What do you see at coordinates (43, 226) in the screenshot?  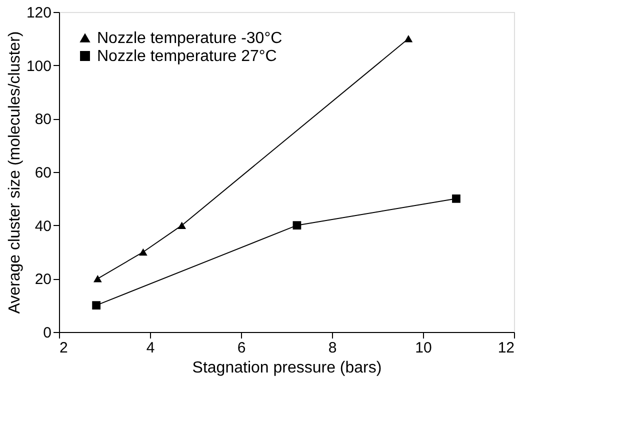 I see `y-tick-label: 40` at bounding box center [43, 226].